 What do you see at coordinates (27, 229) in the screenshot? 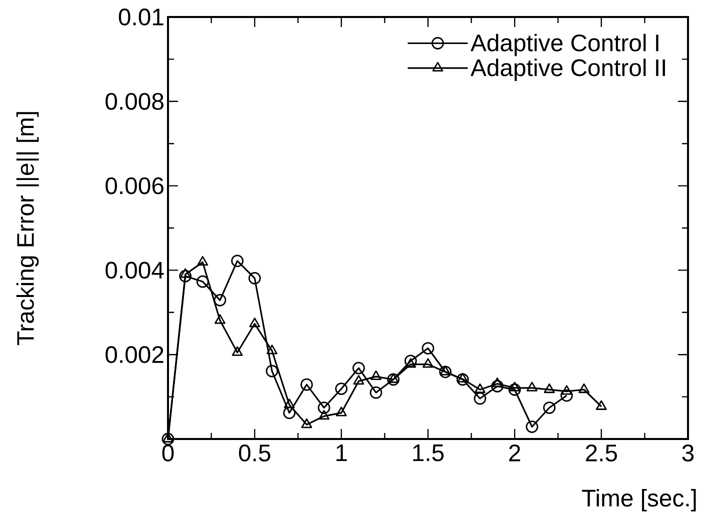
I see `y-axis-title: Tracking Error ||e|| [m]` at bounding box center [27, 229].